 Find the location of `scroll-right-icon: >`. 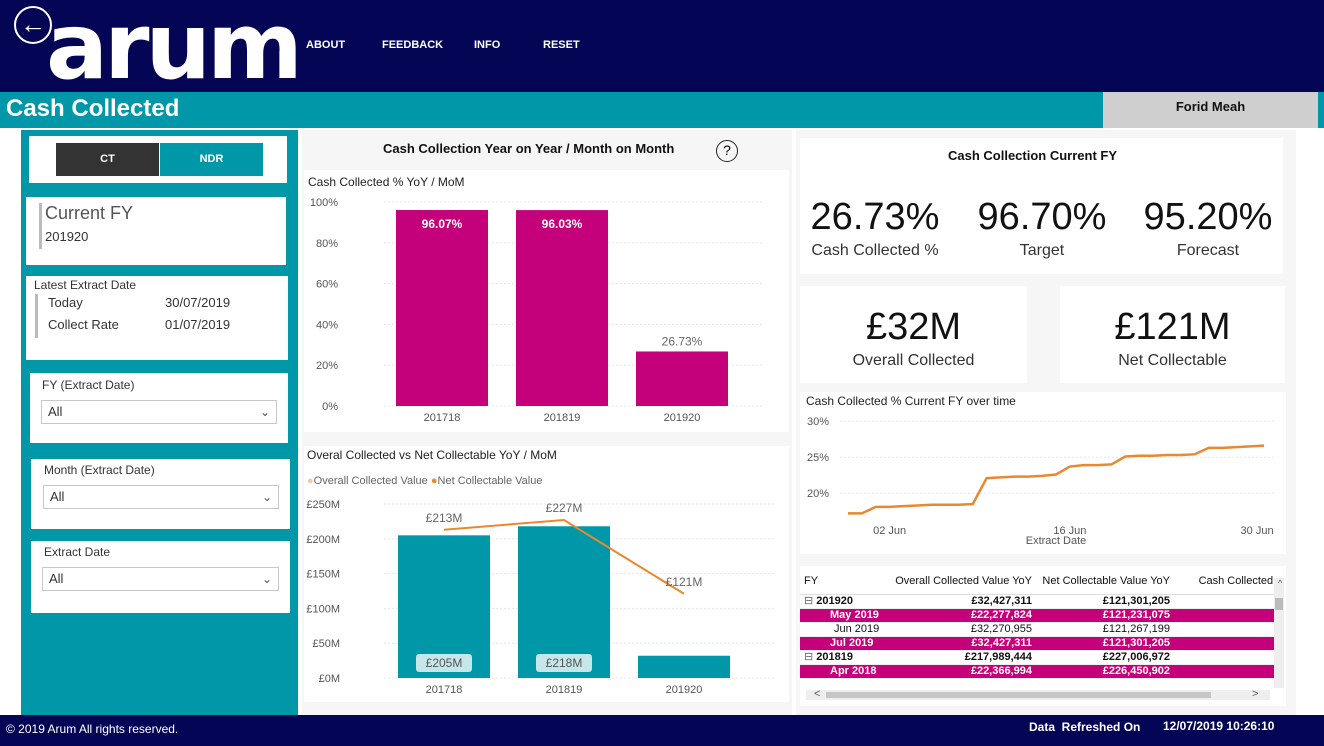

scroll-right-icon: > is located at coordinates (1255, 694).